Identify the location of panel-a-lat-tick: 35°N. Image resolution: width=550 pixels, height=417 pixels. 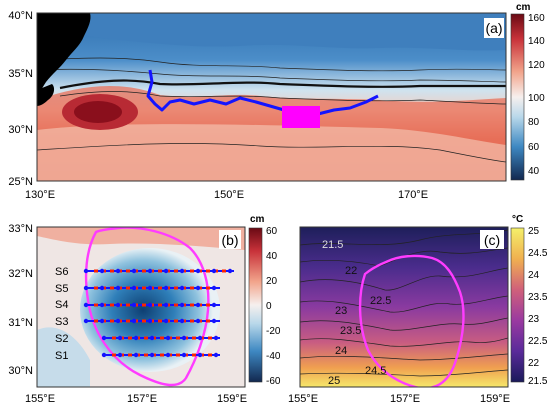
(20, 74).